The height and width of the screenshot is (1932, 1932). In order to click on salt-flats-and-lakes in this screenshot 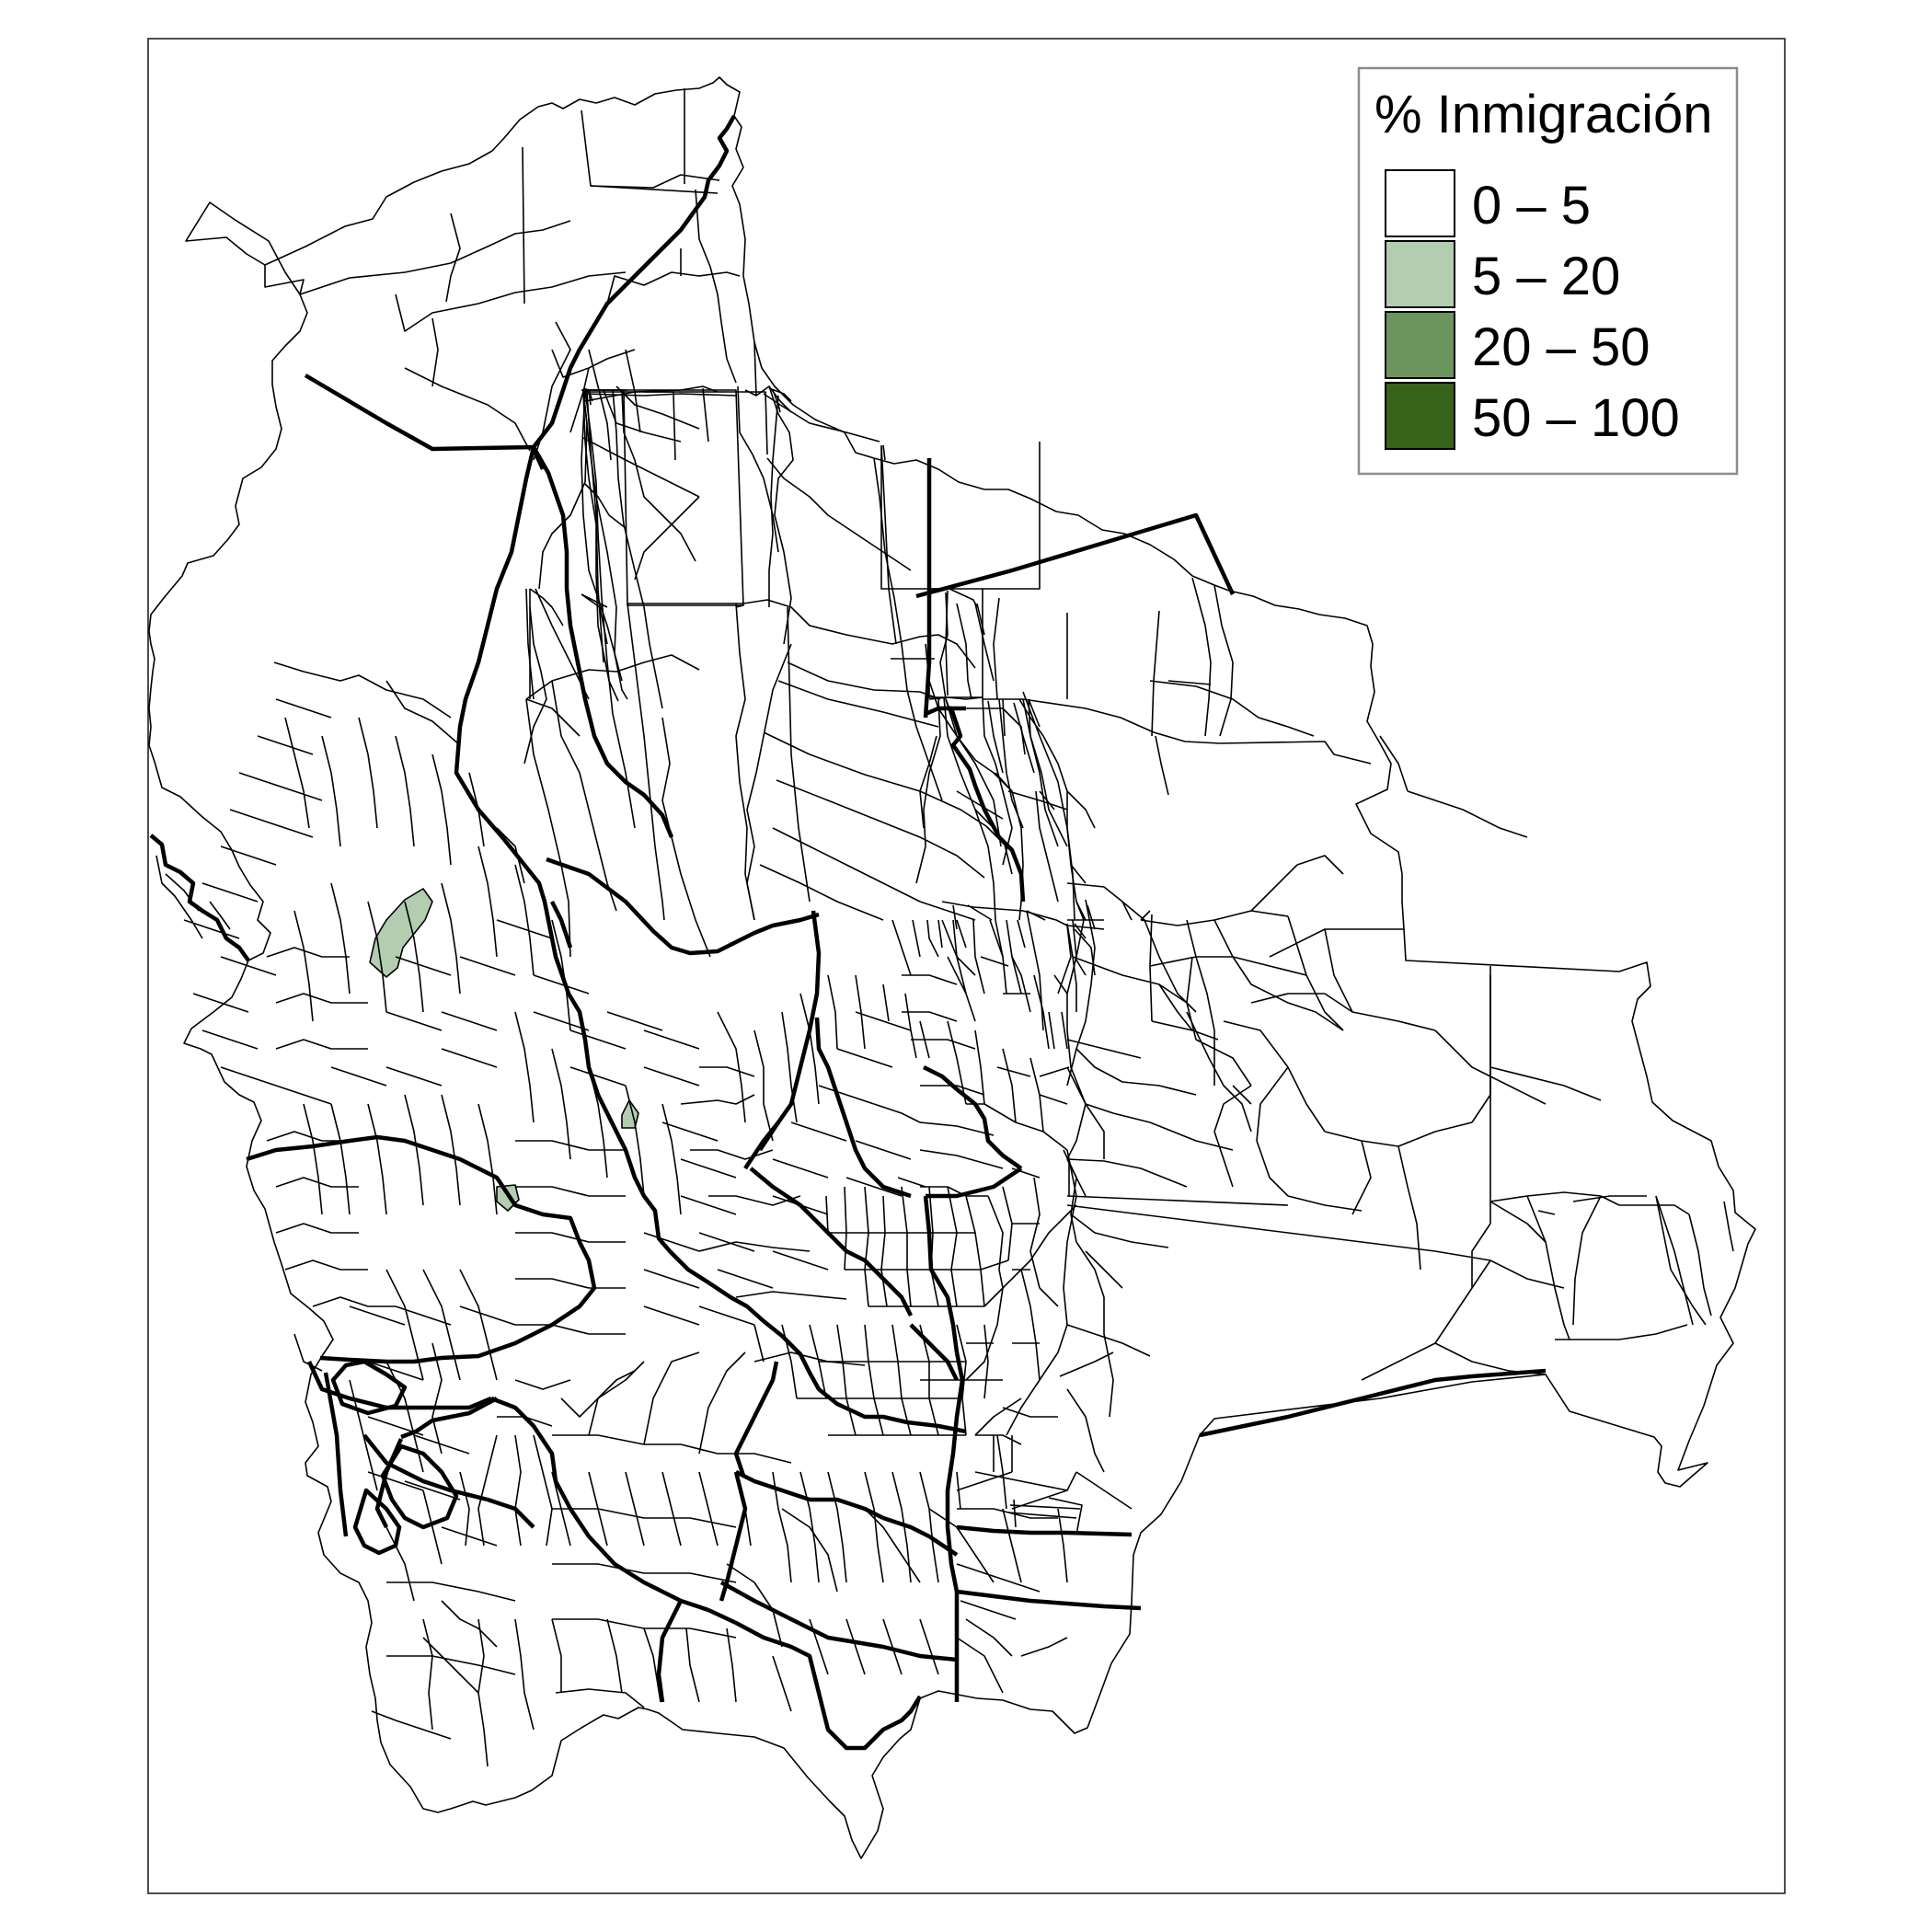, I will do `click(394, 1457)`.